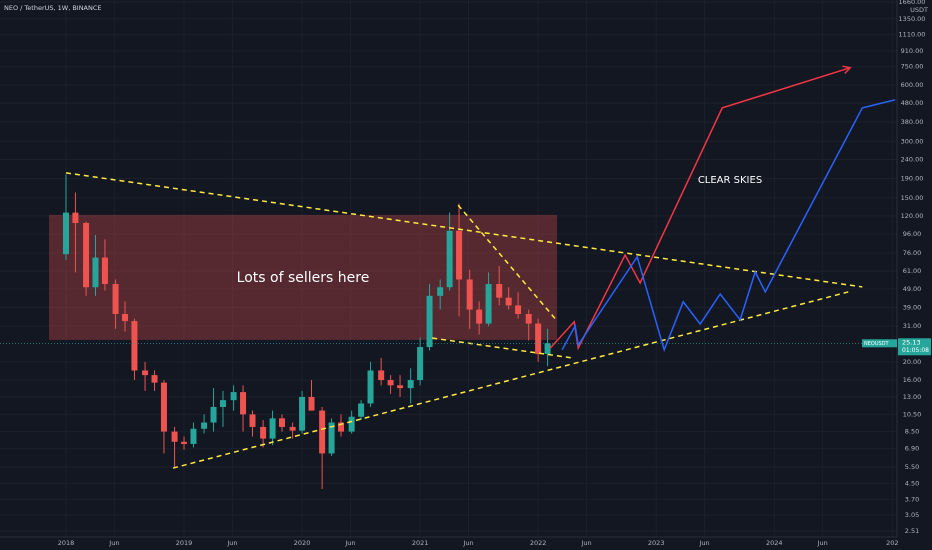  What do you see at coordinates (730, 180) in the screenshot?
I see `annotation: CLEAR SKIES` at bounding box center [730, 180].